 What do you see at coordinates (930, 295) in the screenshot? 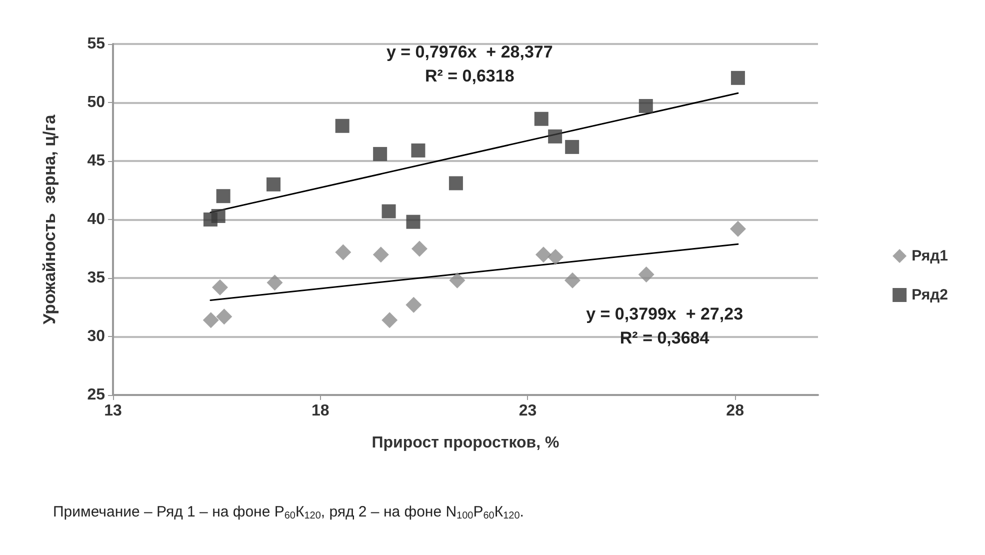
I see `legend-label: Ряд2` at bounding box center [930, 295].